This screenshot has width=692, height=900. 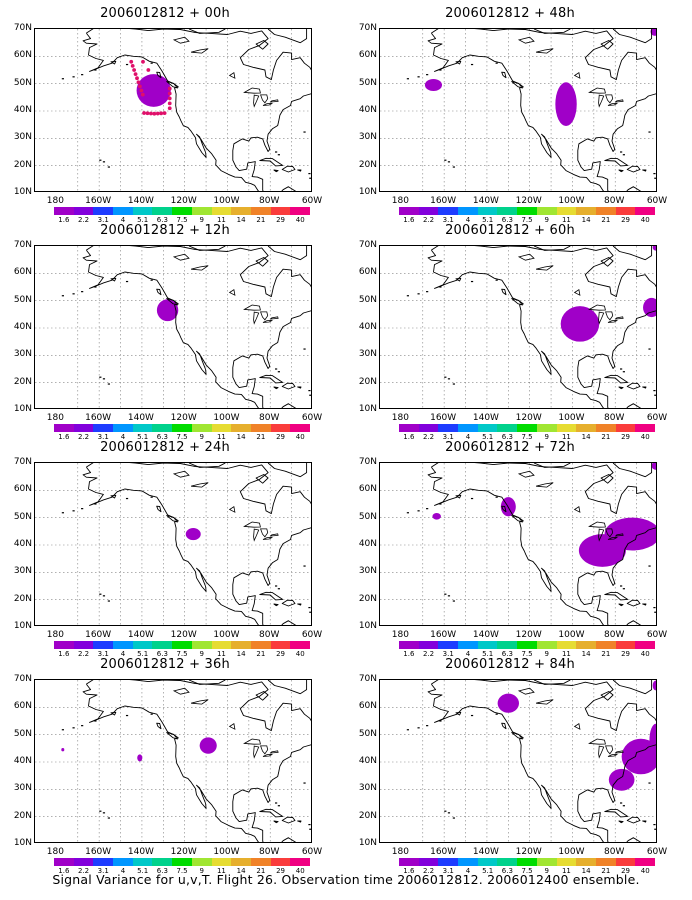 I want to click on lat-tick-label: 60N, so click(x=367, y=55).